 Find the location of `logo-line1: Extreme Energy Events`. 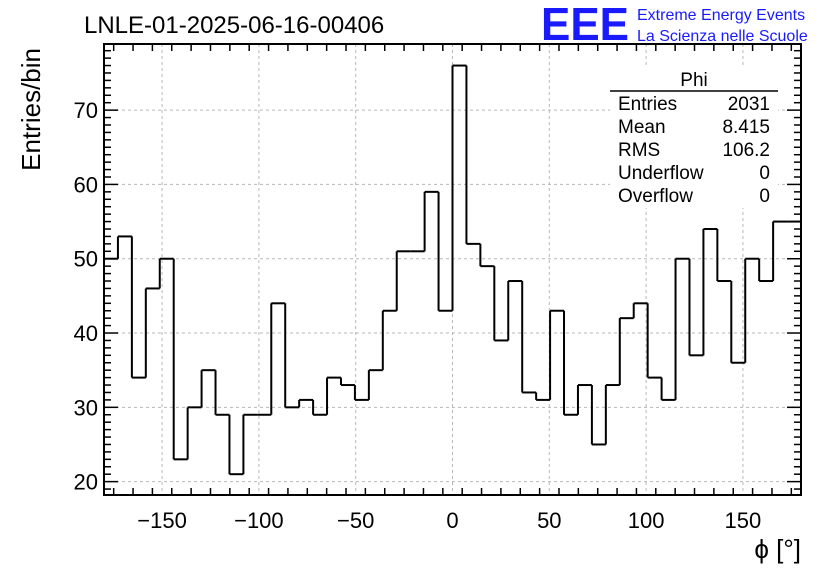

logo-line1: Extreme Energy Events is located at coordinates (721, 15).